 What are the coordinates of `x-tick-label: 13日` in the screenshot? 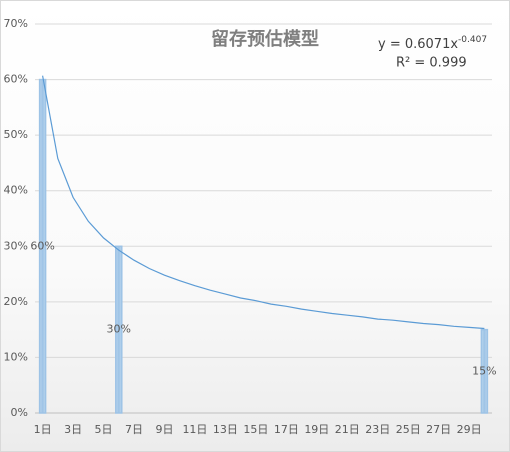 It's located at (225, 429).